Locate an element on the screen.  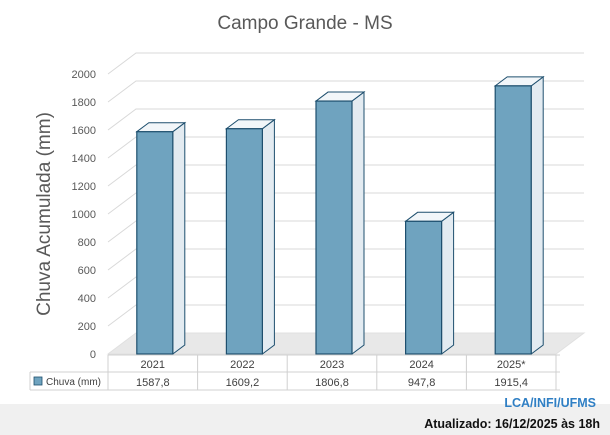
x-tick-label: 2022 is located at coordinates (242, 365).